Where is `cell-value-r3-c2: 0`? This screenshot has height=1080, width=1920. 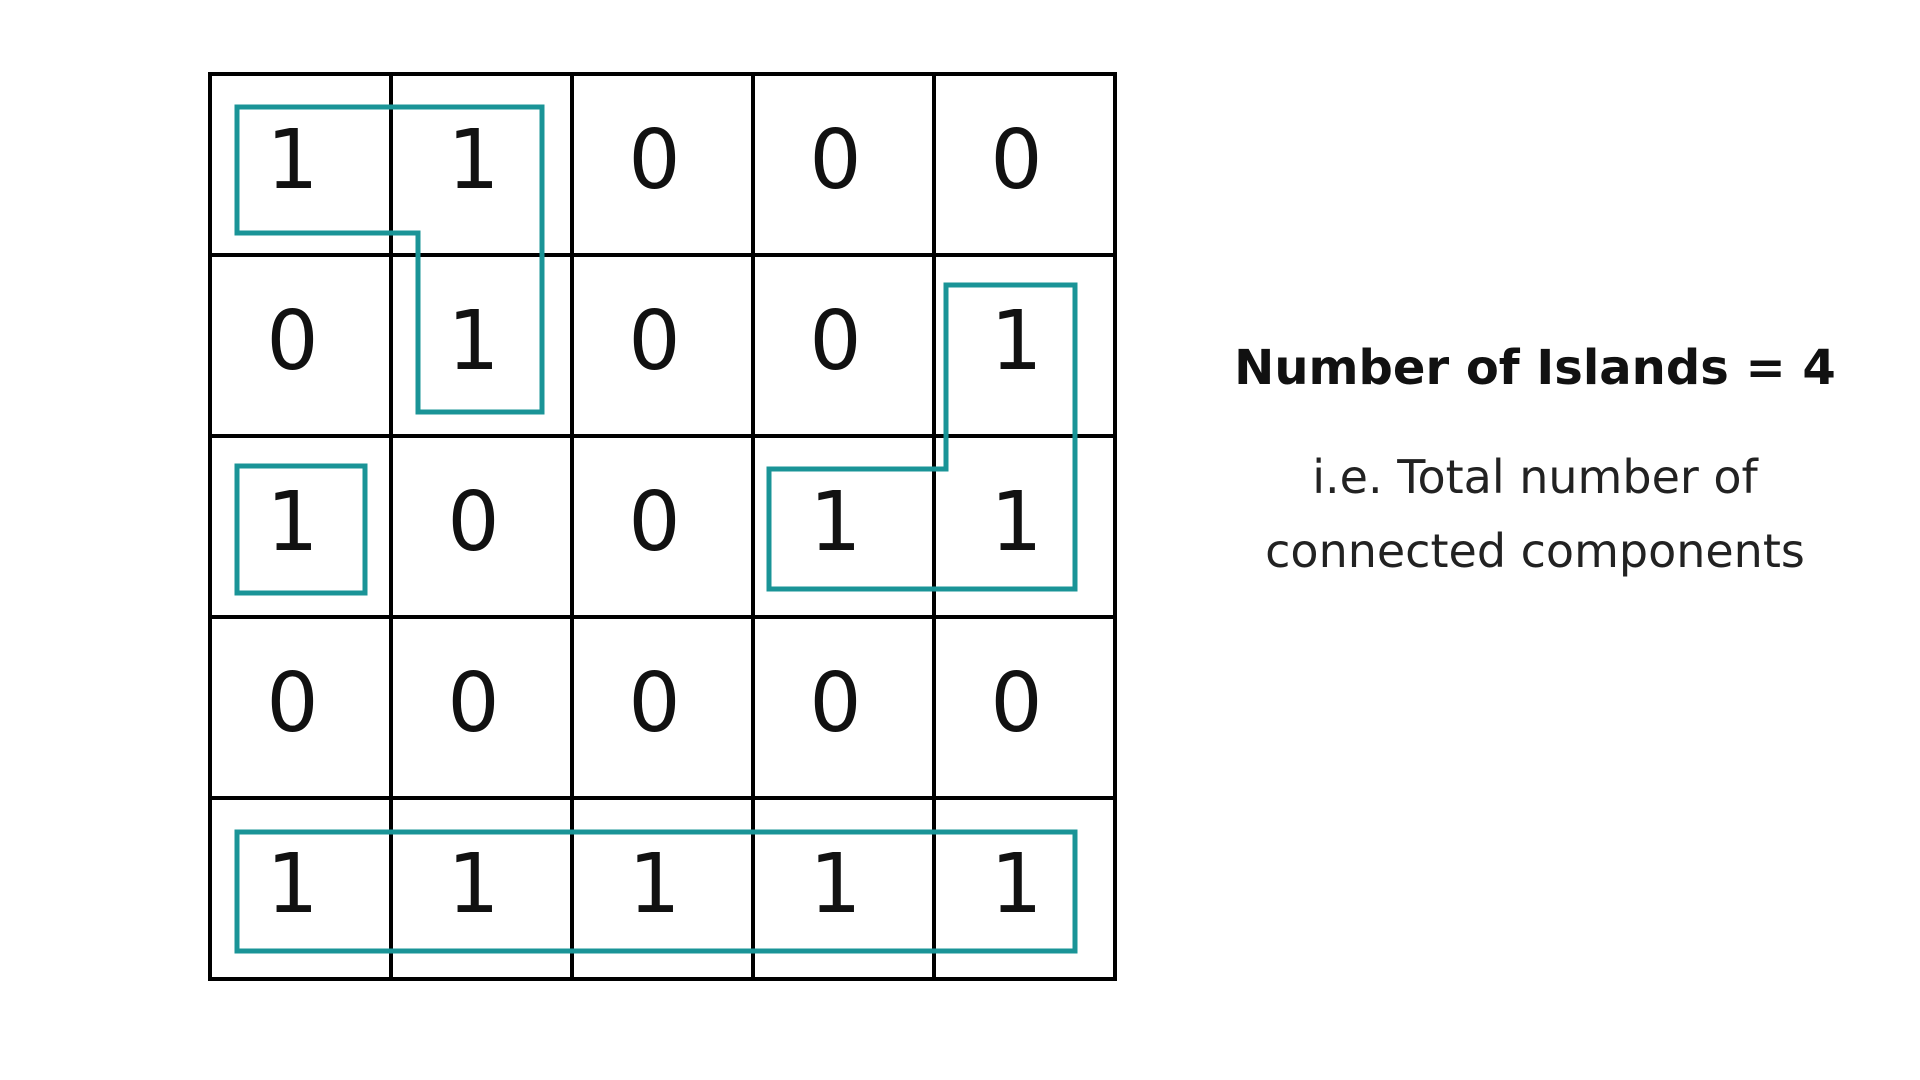 cell-value-r3-c2: 0 is located at coordinates (654, 703).